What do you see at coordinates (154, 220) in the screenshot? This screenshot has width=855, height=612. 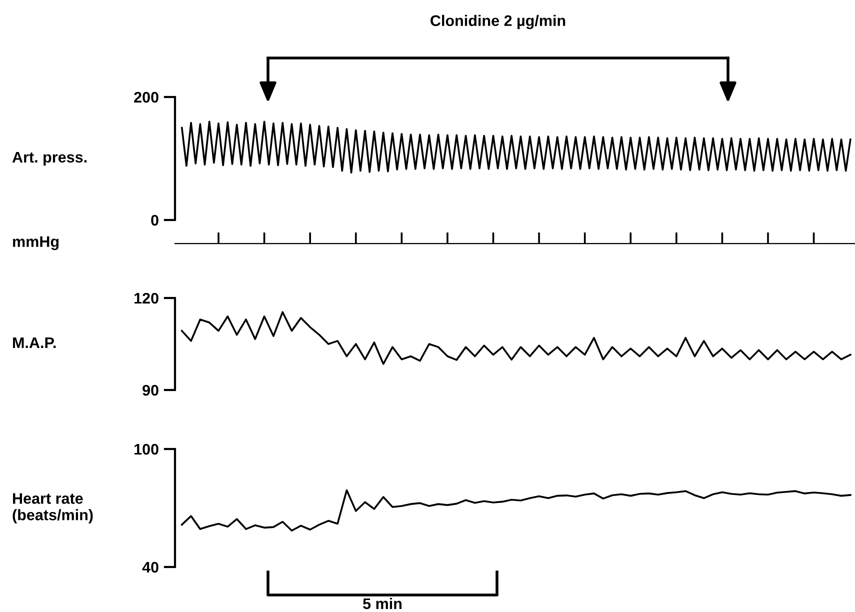 I see `y-tick-label: 0` at bounding box center [154, 220].